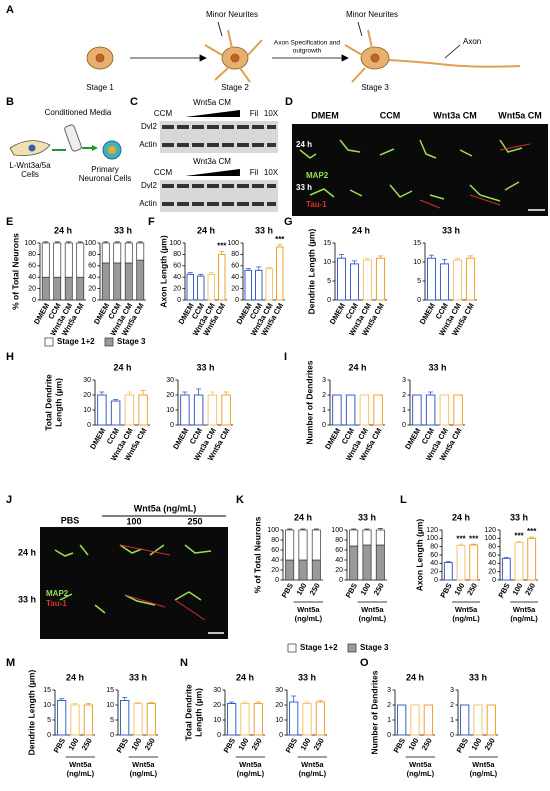  I want to click on lane-label: Fil, so click(254, 113).